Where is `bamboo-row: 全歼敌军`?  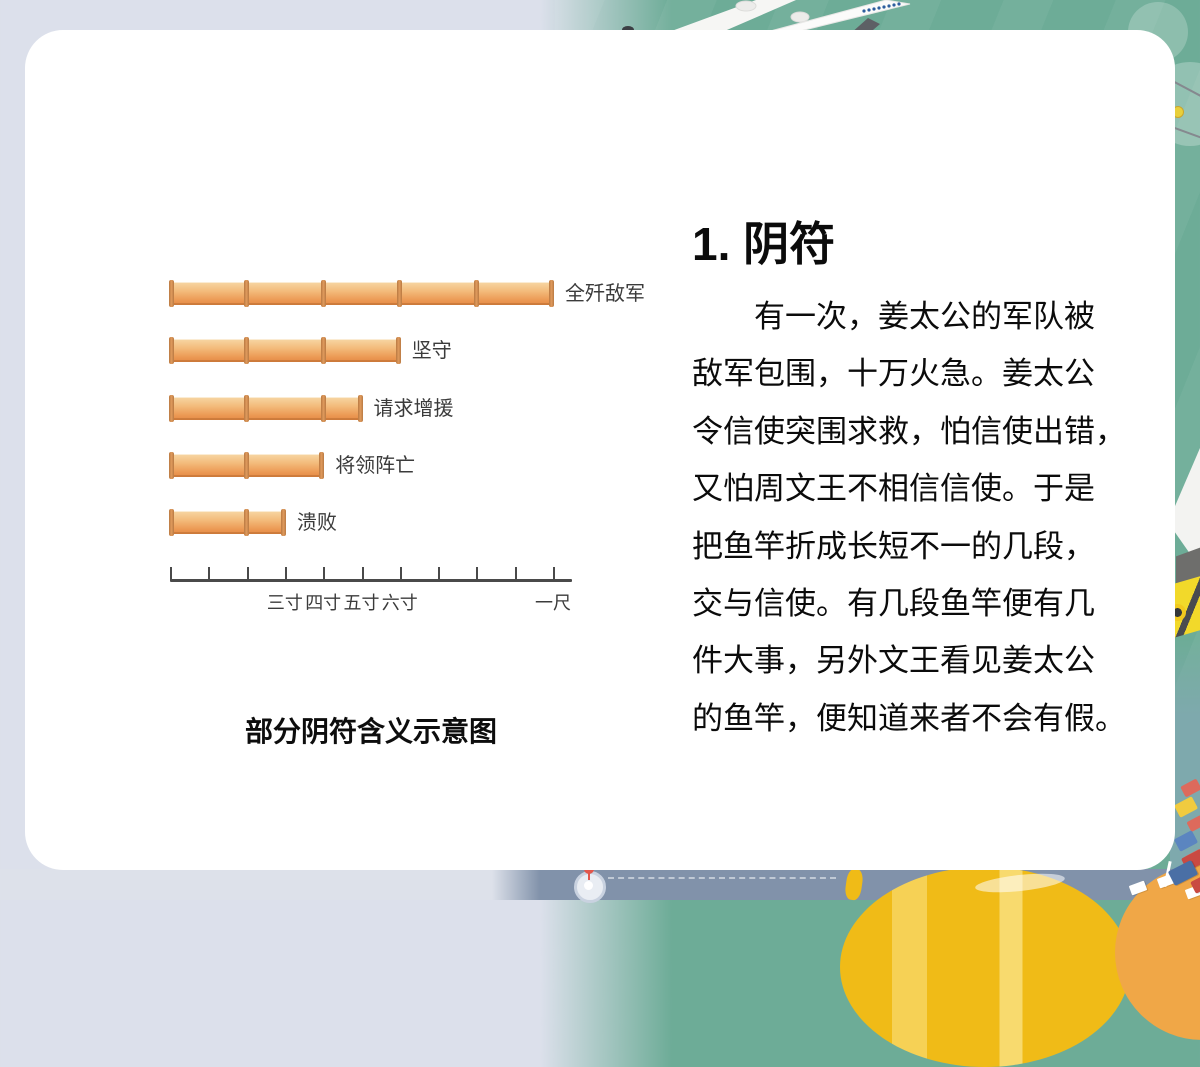
bamboo-row: 全歼敌军 is located at coordinates (407, 293).